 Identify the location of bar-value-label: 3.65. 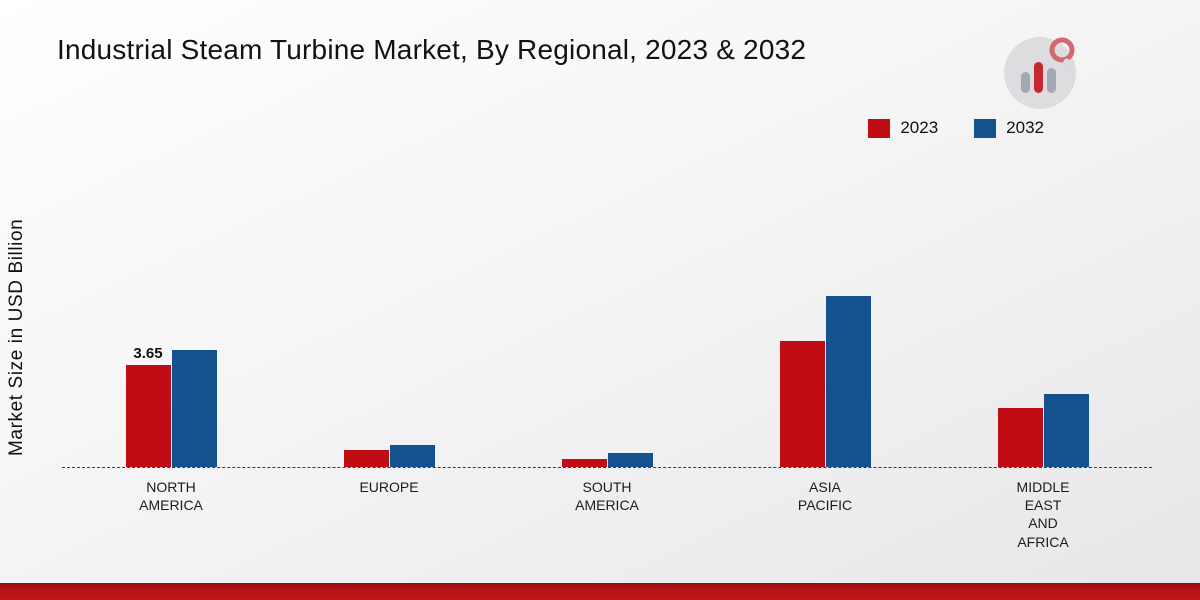
(148, 353).